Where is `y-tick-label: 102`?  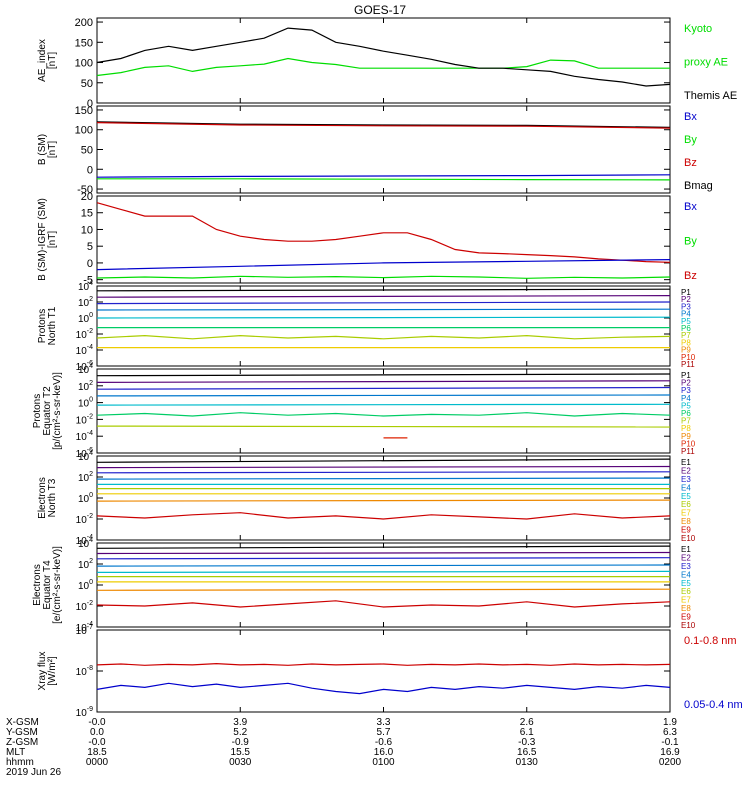 y-tick-label: 102 is located at coordinates (85, 477).